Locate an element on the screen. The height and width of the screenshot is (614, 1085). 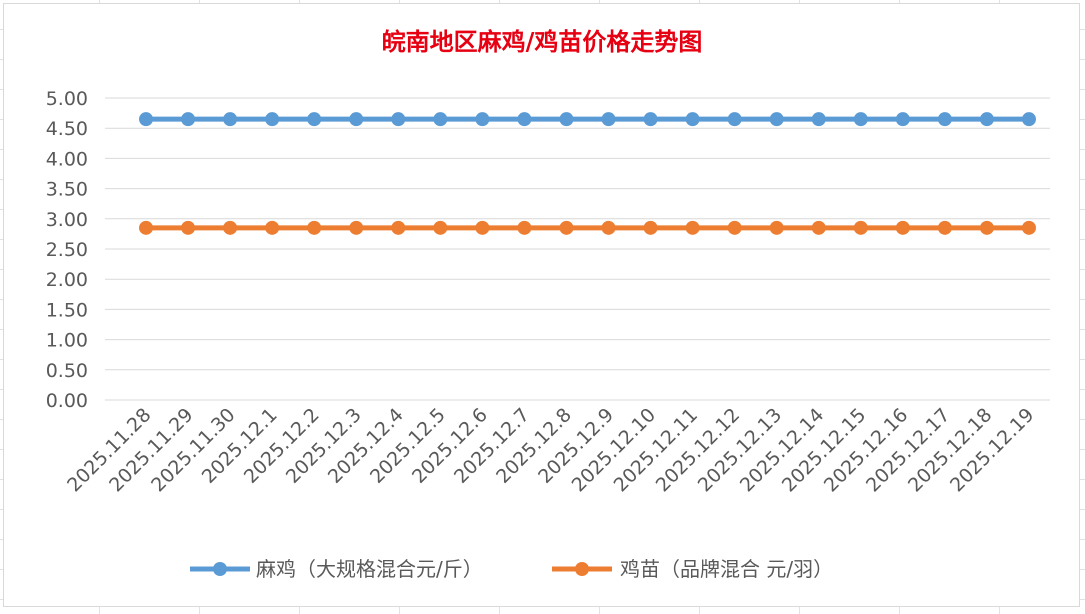
y-tick-label: 4.50 is located at coordinates (67, 129).